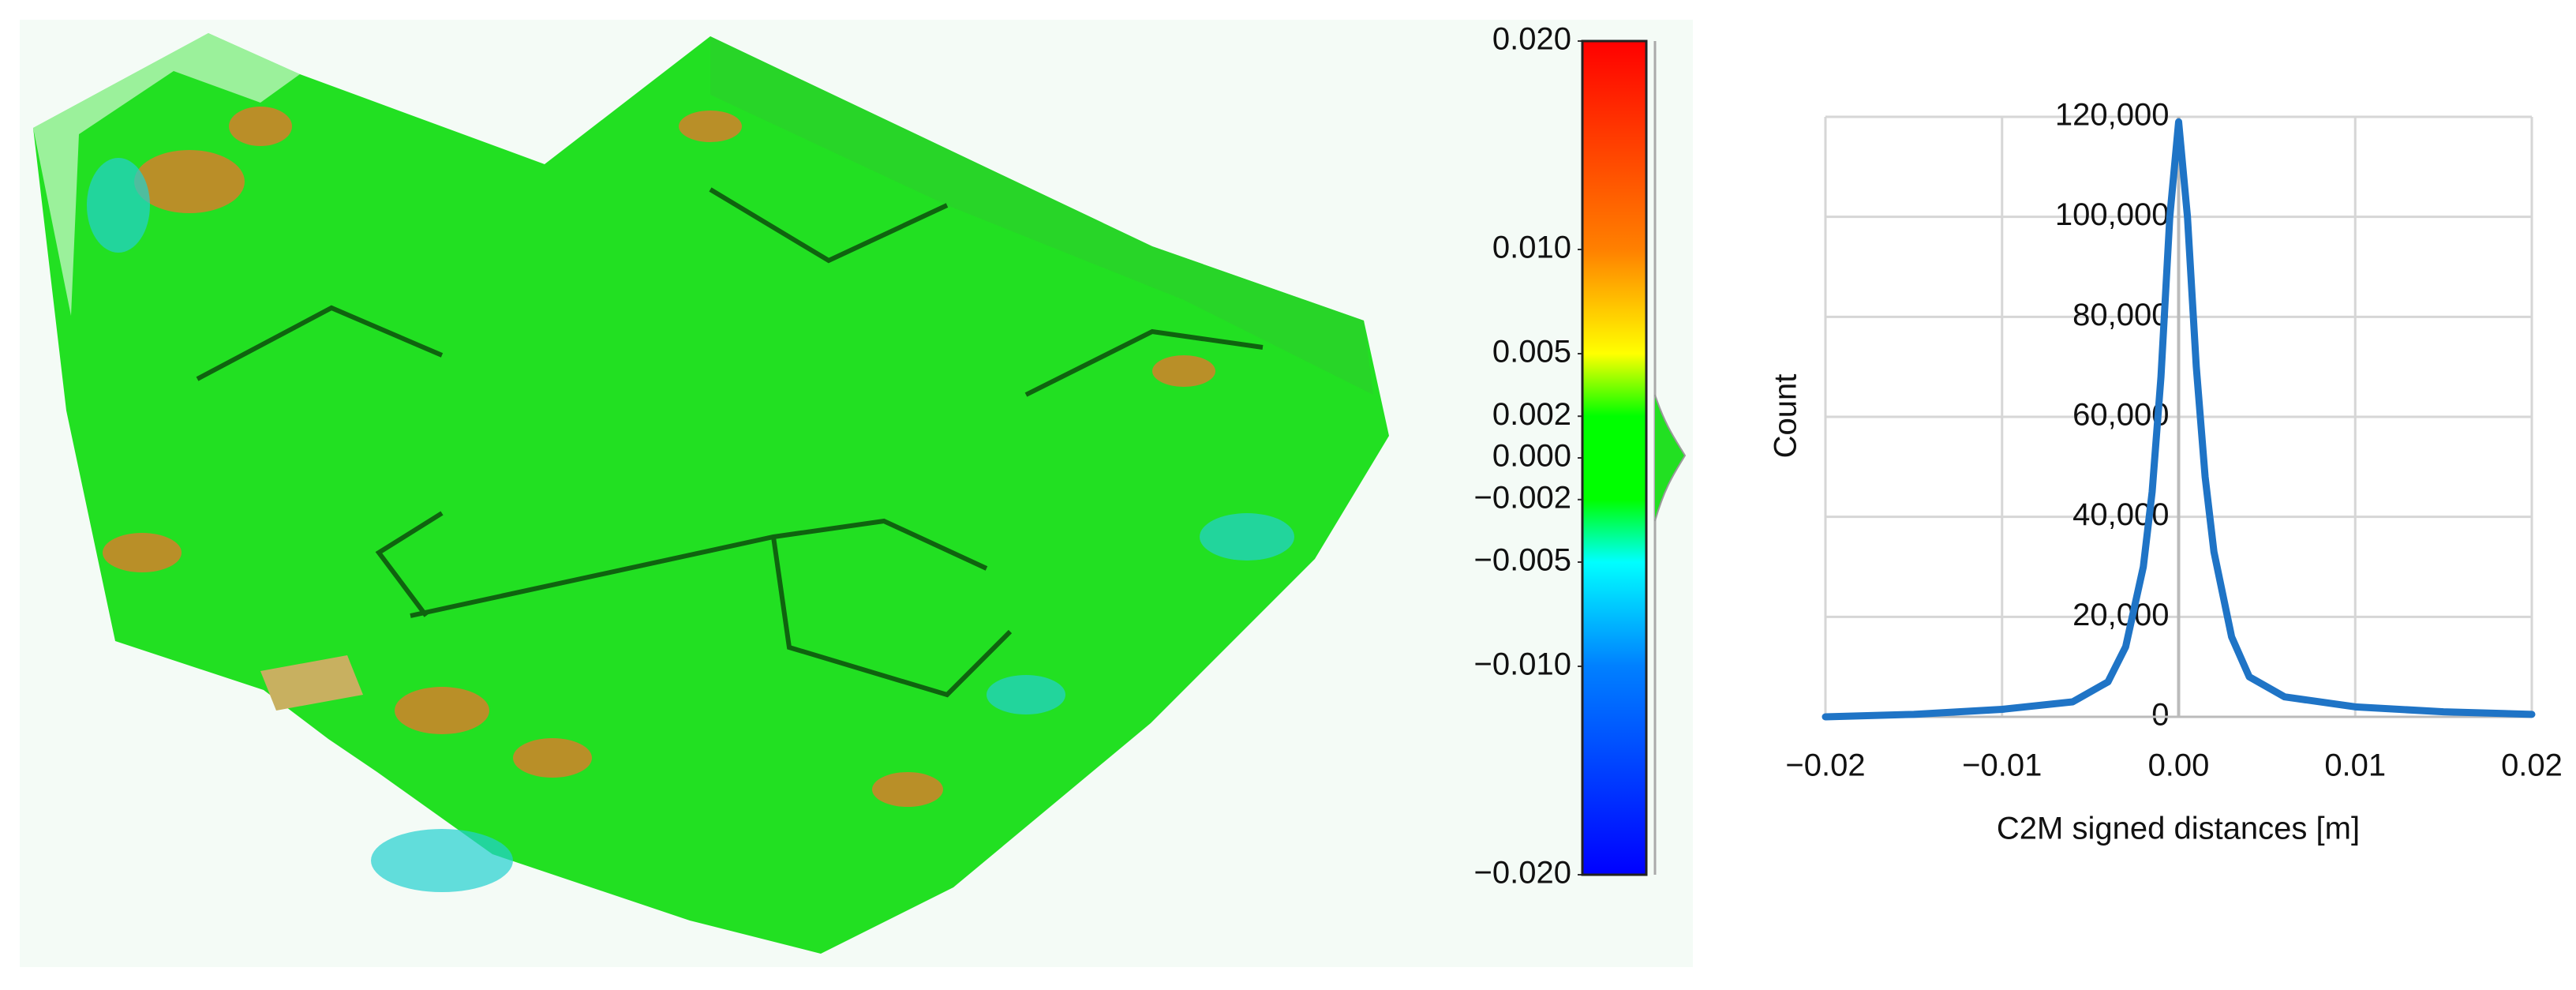 This screenshot has height=990, width=2576. I want to click on cbar-tick-label: −0.020, so click(1522, 874).